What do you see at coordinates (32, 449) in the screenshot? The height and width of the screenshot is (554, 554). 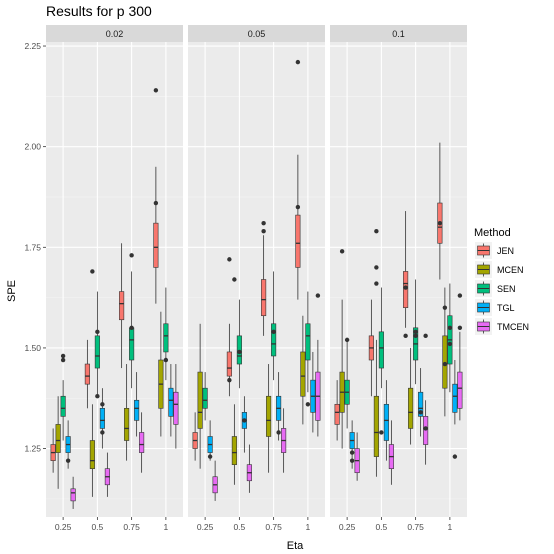 I see `y-tick-label: 1.25` at bounding box center [32, 449].